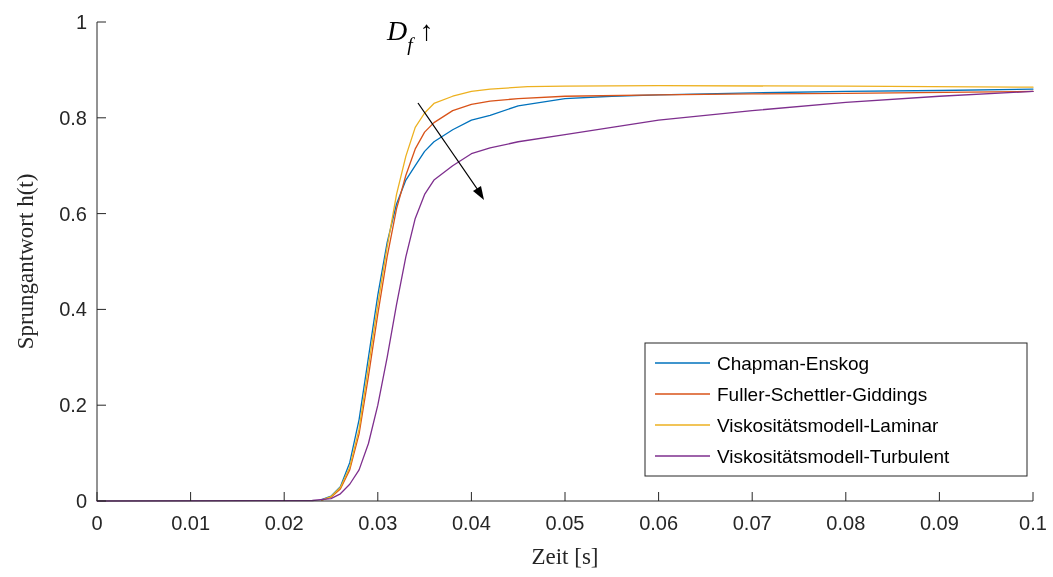 The width and height of the screenshot is (1053, 577). Describe the element at coordinates (378, 523) in the screenshot. I see `x-tick-label: 0.03` at that location.